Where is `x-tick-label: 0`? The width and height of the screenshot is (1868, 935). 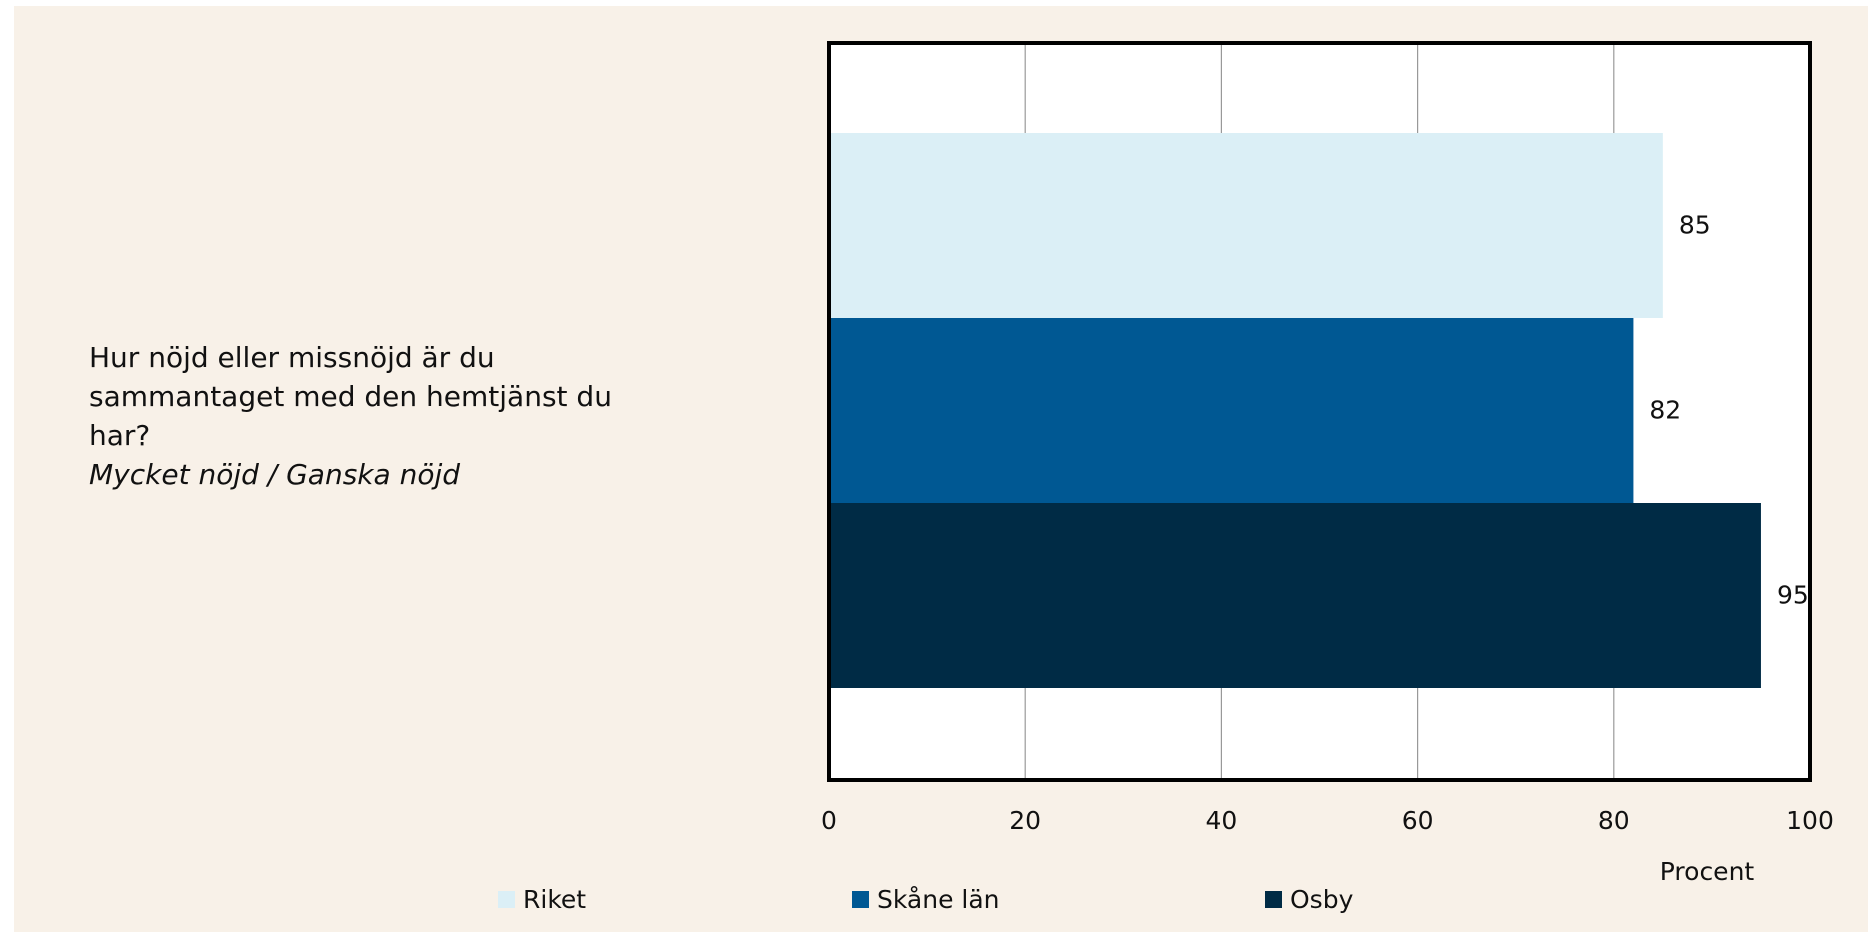 x-tick-label: 0 is located at coordinates (829, 820).